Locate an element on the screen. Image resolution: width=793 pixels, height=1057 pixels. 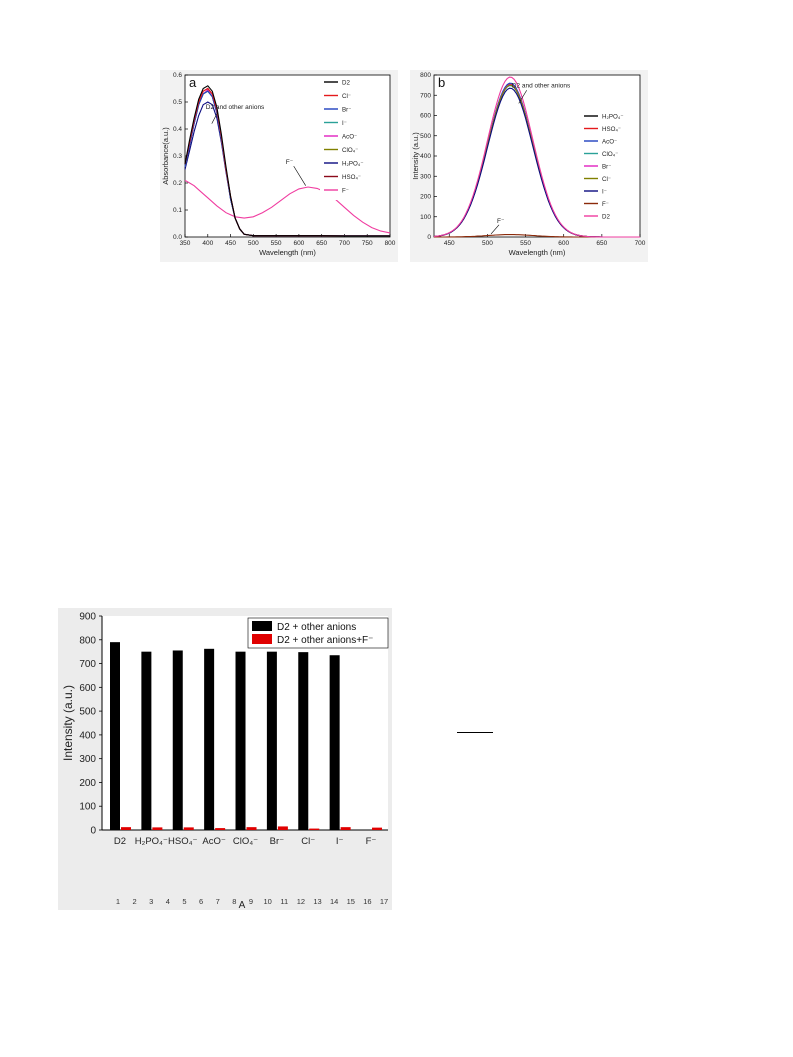
absorbance-legend-label: D2 is located at coordinates (346, 82).